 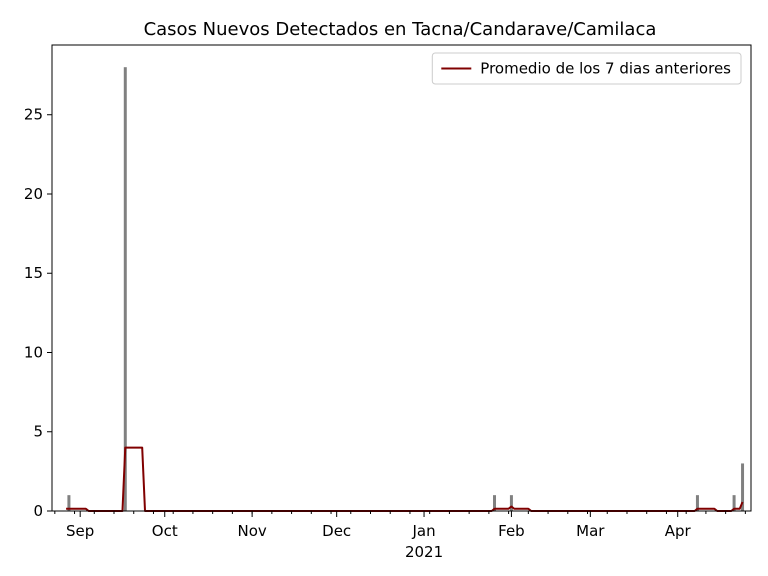 What do you see at coordinates (38, 432) in the screenshot?
I see `y-tick-label-1: 5` at bounding box center [38, 432].